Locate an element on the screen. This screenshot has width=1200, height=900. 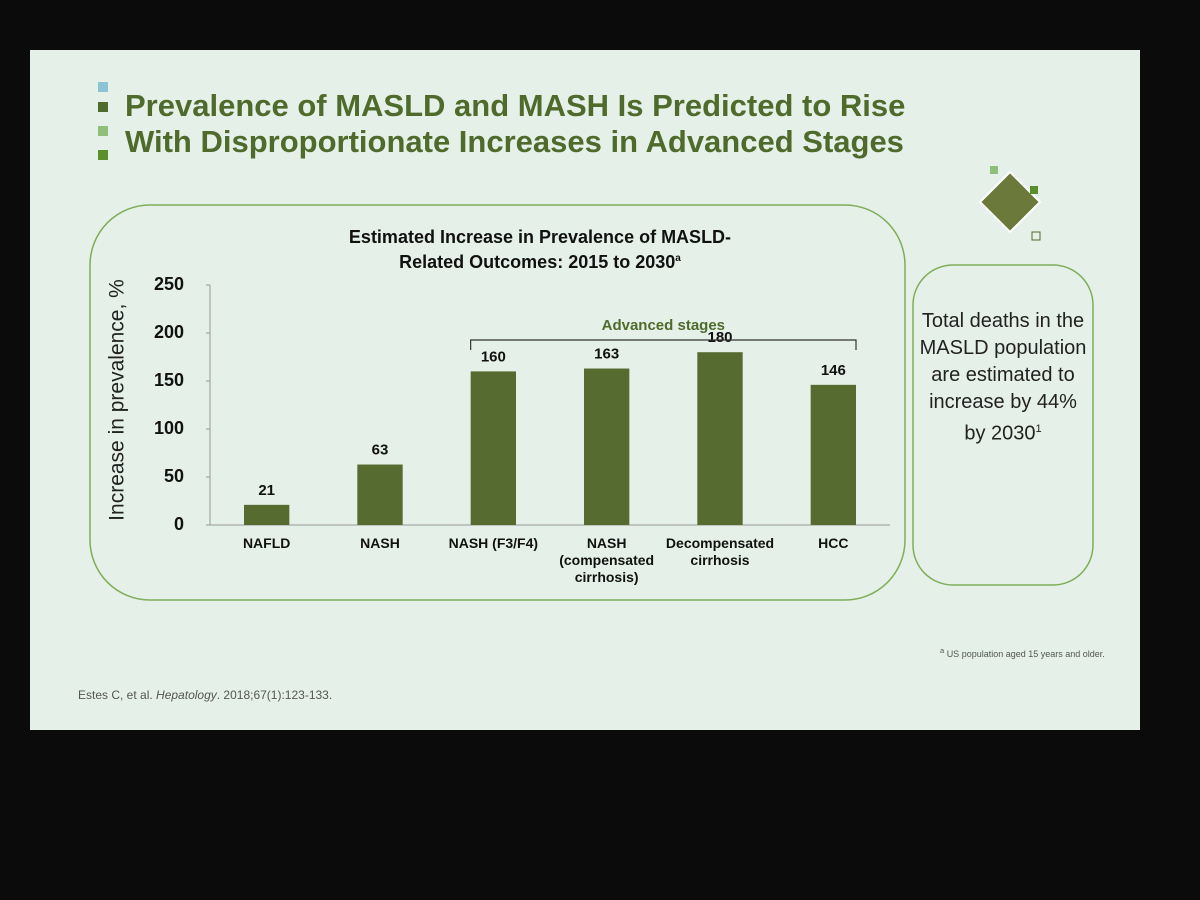
value-label: 160 is located at coordinates (493, 356).